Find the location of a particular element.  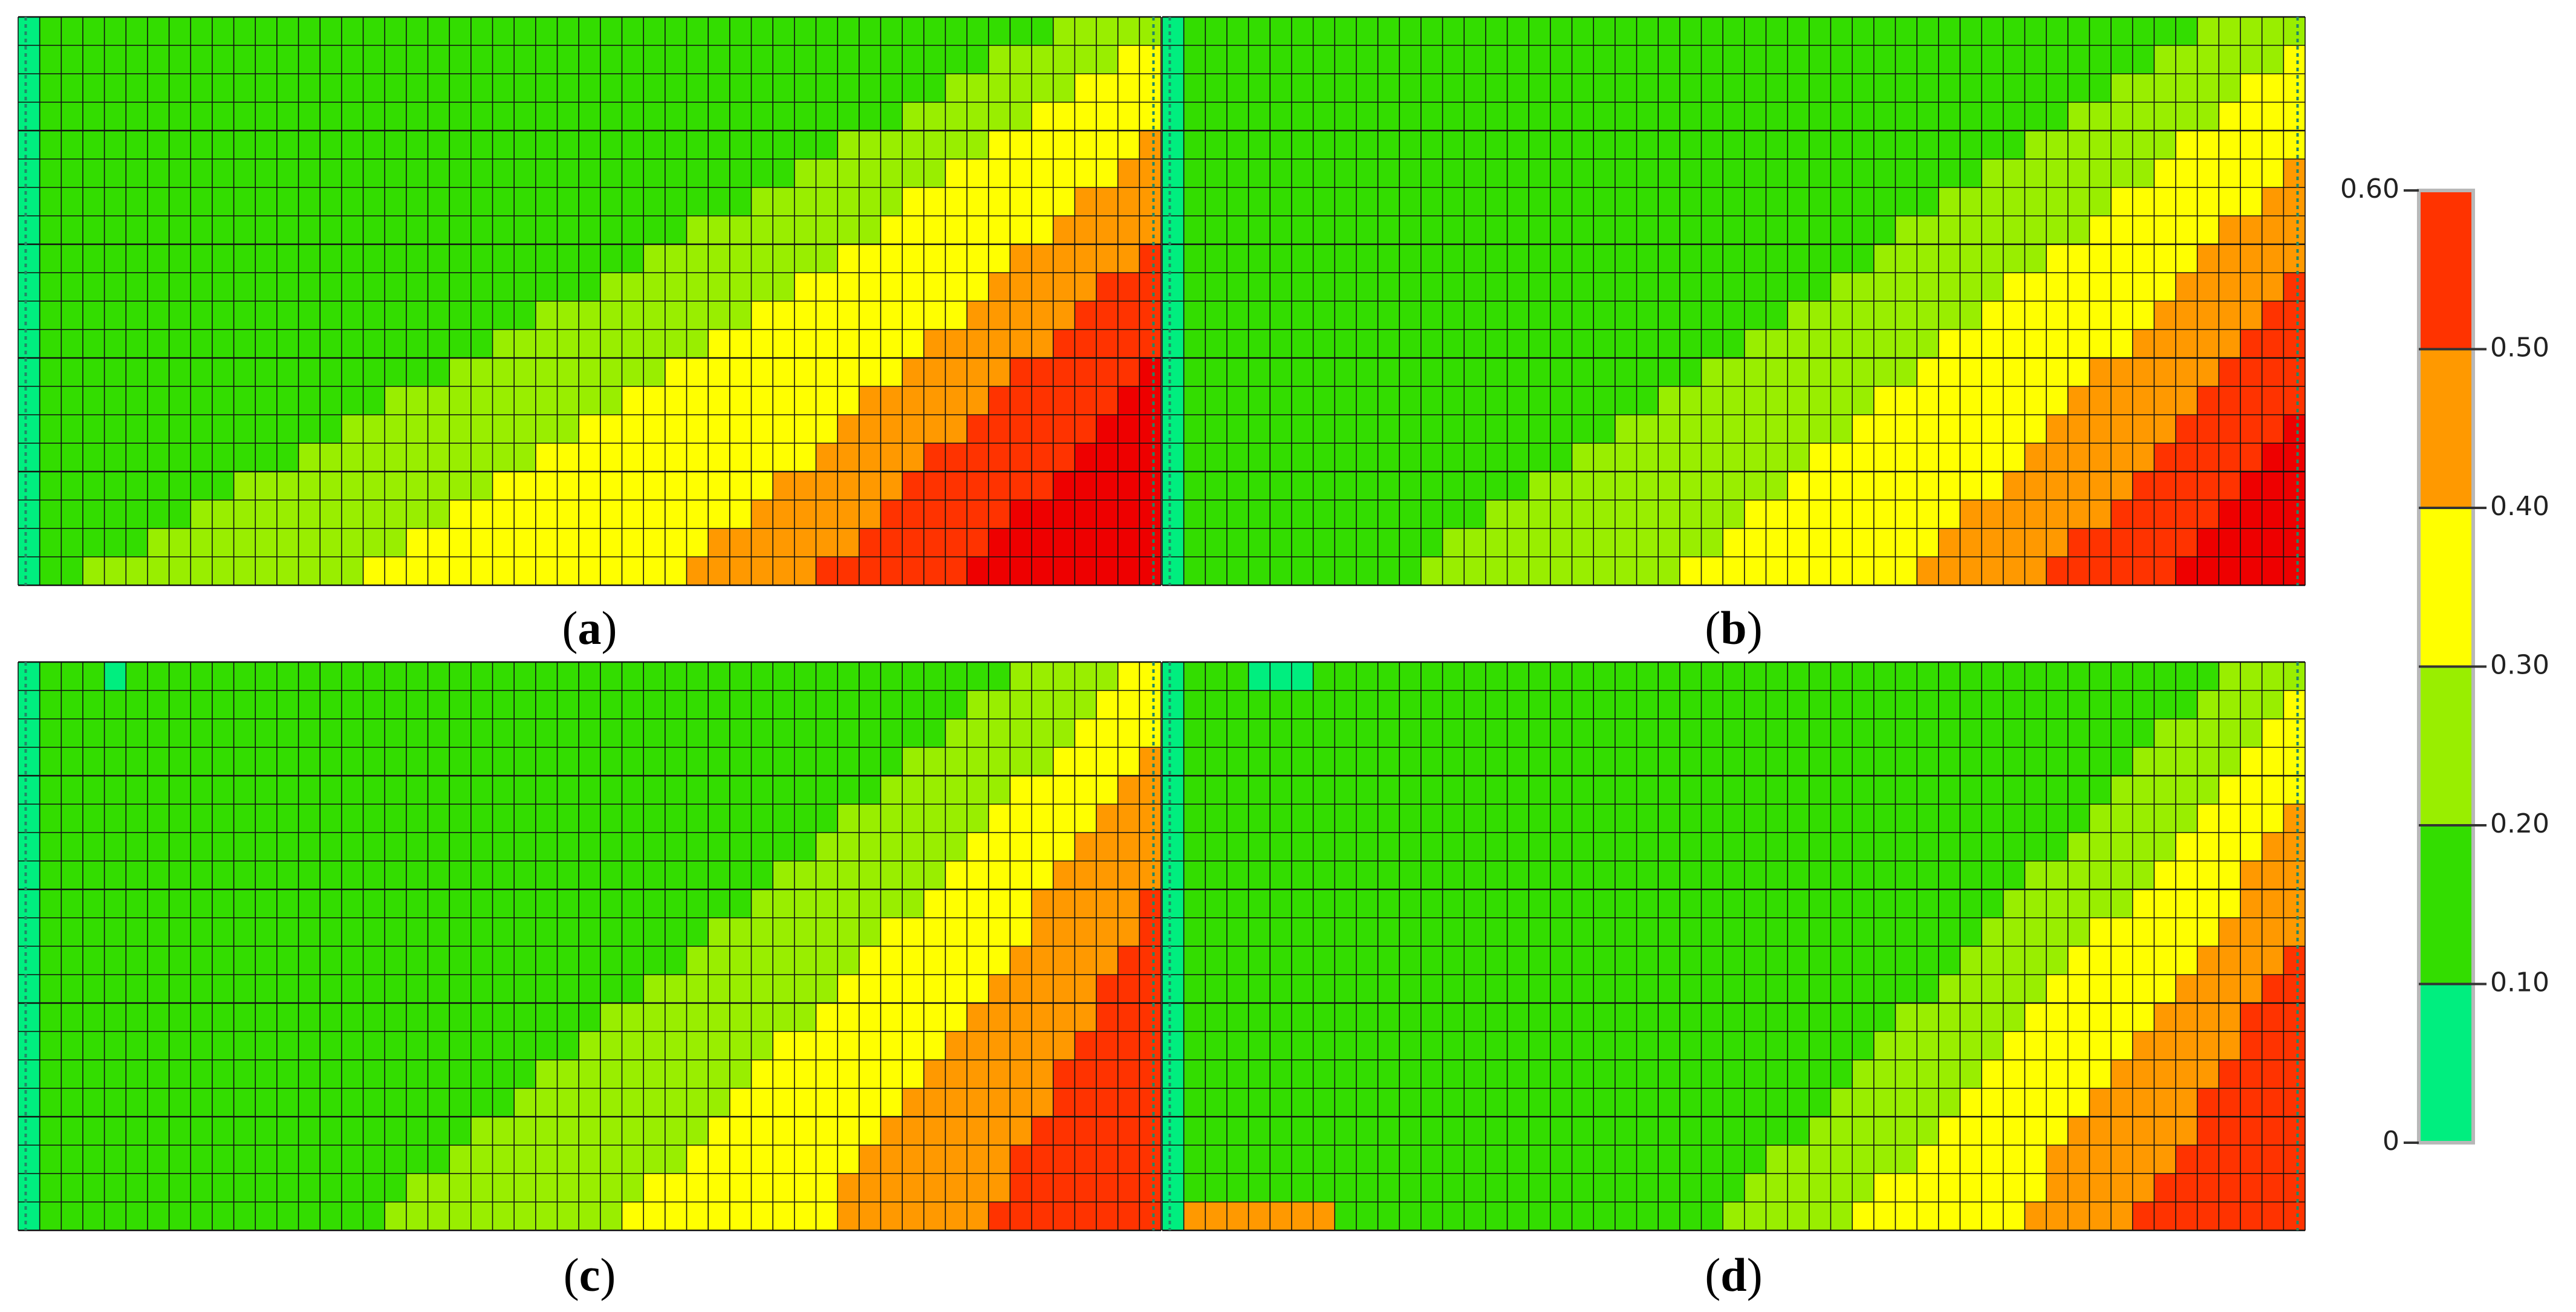

heatmap-cell-a-r7-c16 is located at coordinates (374, 230).